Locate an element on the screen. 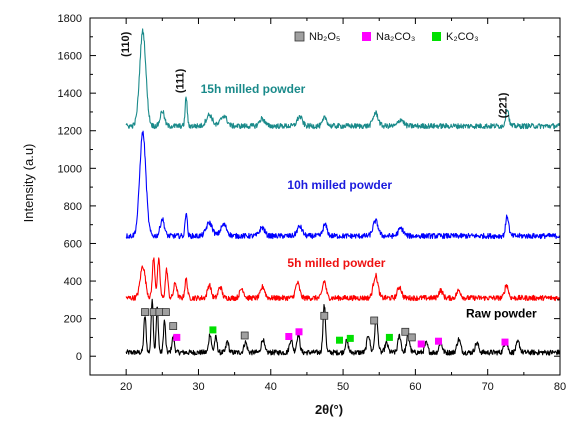  y-tick-label-5: 1000 is located at coordinates (70, 169).